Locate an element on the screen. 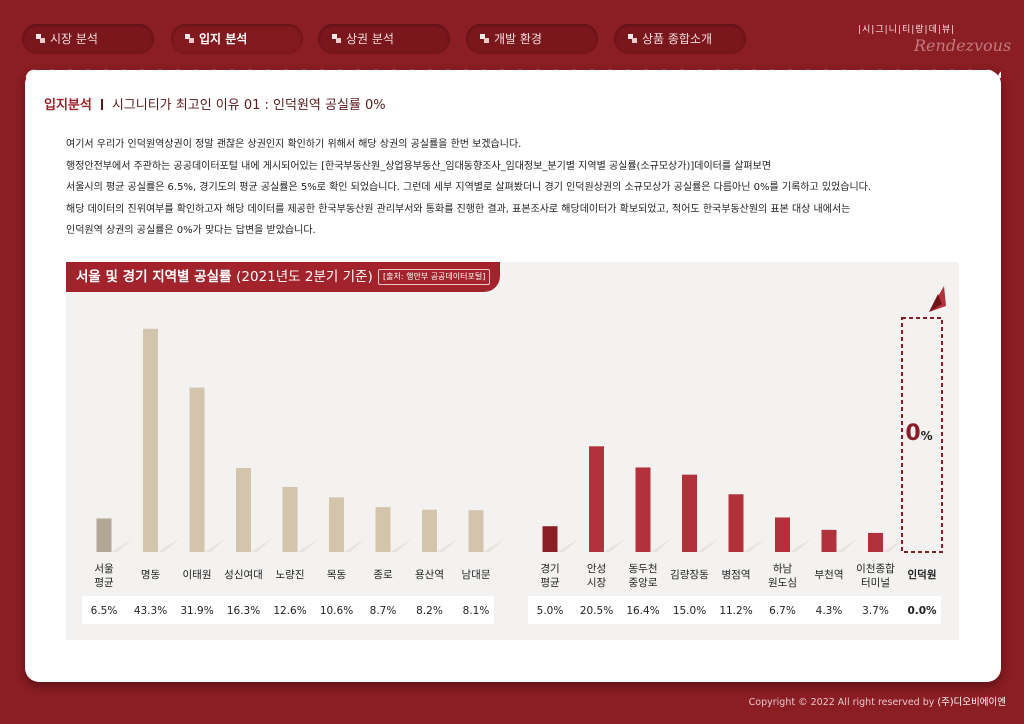 The height and width of the screenshot is (724, 1024). category-label: 종로 is located at coordinates (383, 575).